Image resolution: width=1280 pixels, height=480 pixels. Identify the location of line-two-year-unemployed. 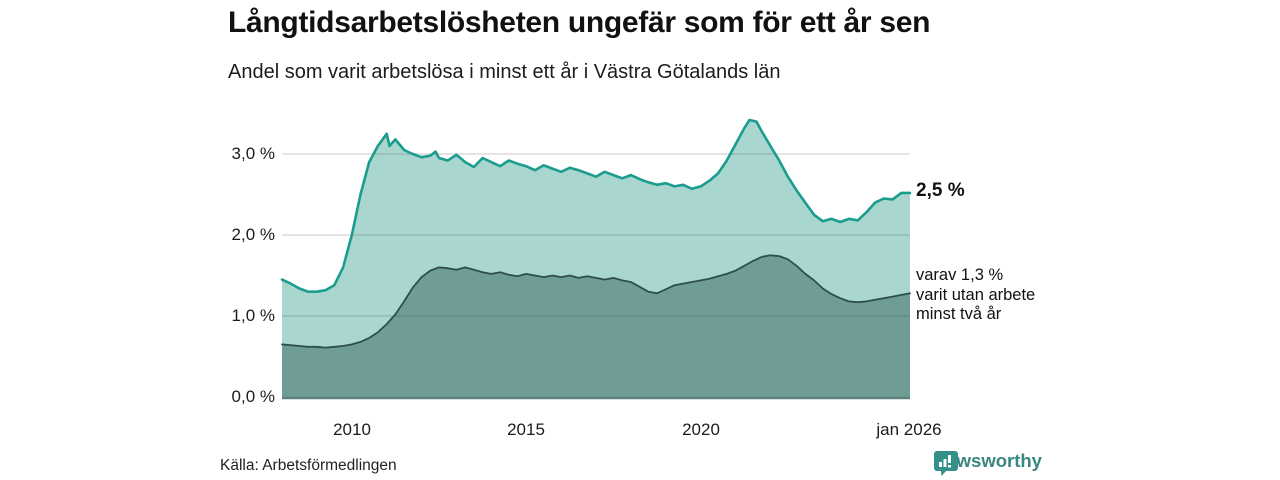
(596, 301).